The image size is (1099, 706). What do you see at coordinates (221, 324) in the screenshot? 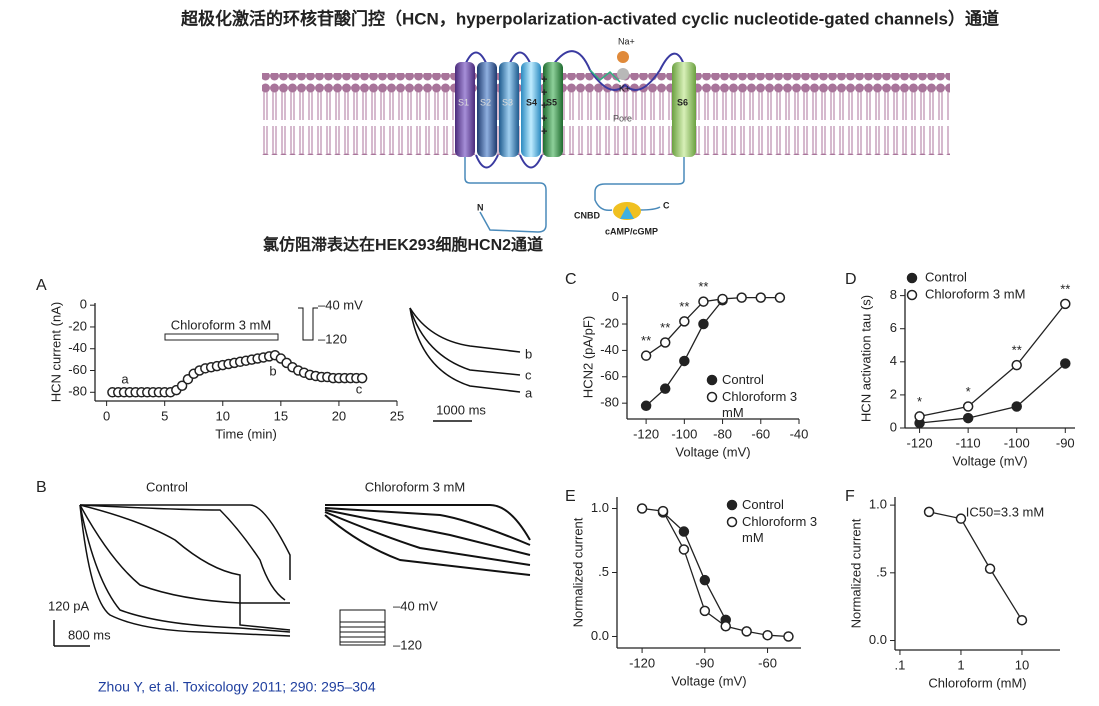
I see `treatment-label: Chloroform 3 mM` at bounding box center [221, 324].